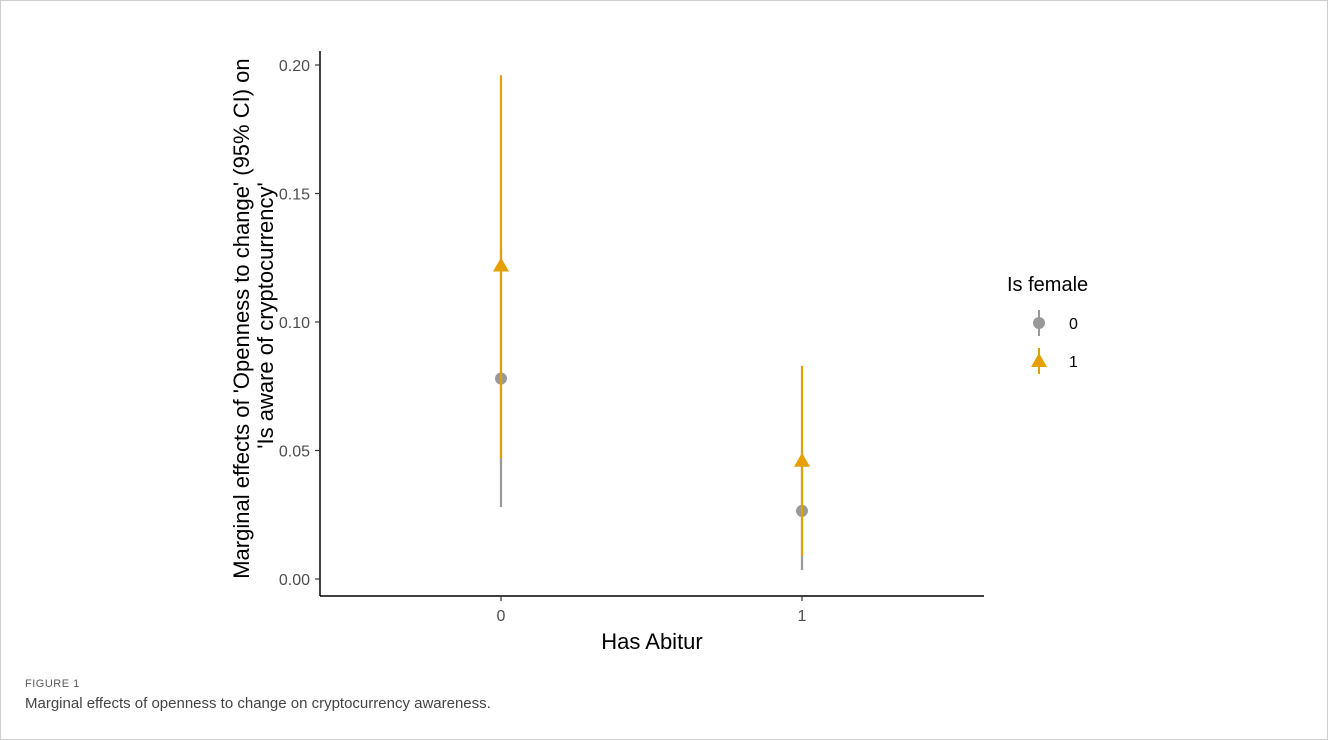 This screenshot has width=1328, height=740. Describe the element at coordinates (294, 452) in the screenshot. I see `y-tick-label: 0.05` at that location.